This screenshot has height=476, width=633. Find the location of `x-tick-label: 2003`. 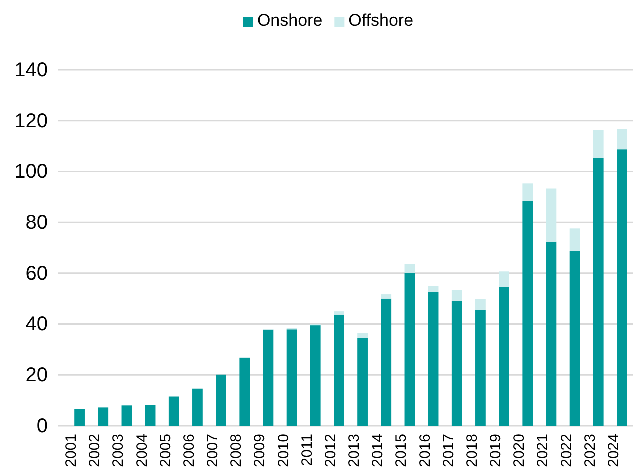

x-tick-label: 2003 is located at coordinates (119, 451).